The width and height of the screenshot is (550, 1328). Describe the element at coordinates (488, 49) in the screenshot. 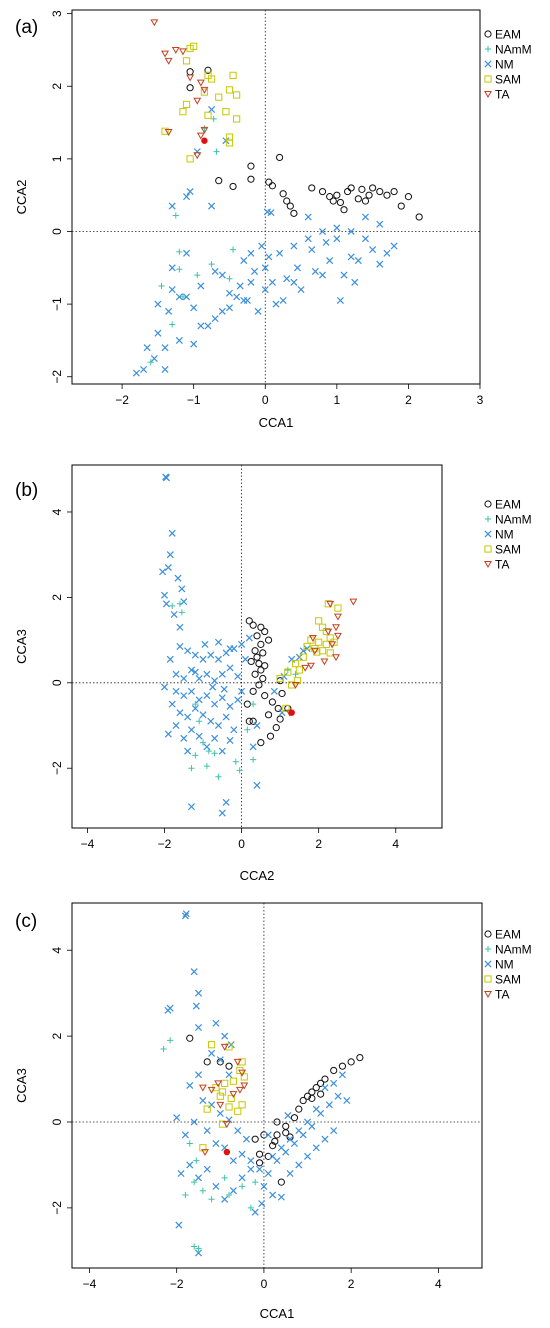

I see `legend-marker-namm` at that location.